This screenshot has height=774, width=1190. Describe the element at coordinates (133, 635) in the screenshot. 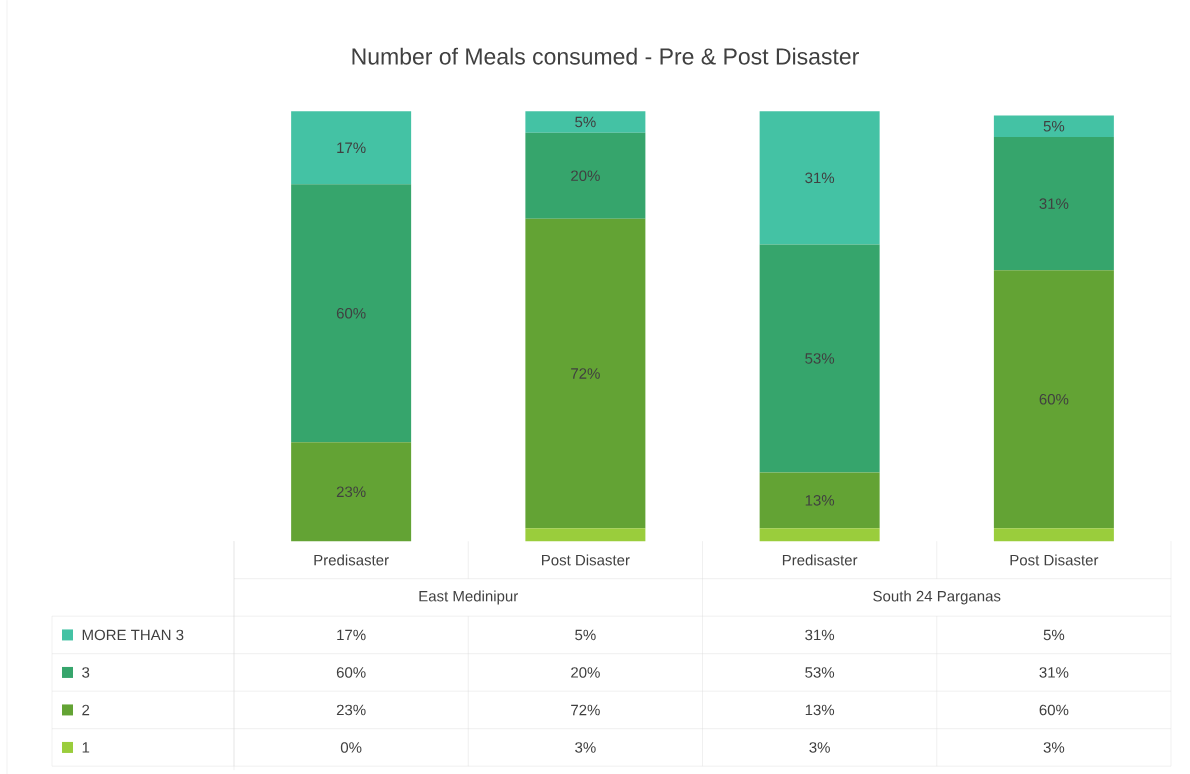

I see `legend-label: MORE THAN 3` at that location.